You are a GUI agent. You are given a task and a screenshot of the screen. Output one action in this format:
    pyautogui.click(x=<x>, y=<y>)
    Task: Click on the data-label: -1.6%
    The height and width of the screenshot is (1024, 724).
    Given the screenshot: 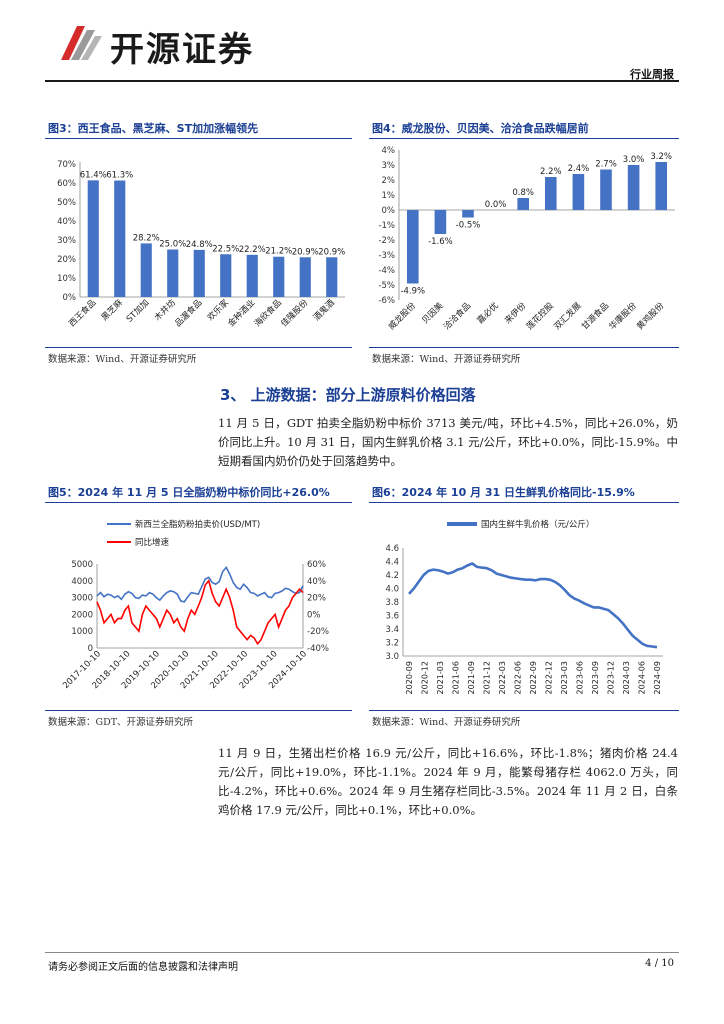 What is the action you would take?
    pyautogui.click(x=440, y=242)
    